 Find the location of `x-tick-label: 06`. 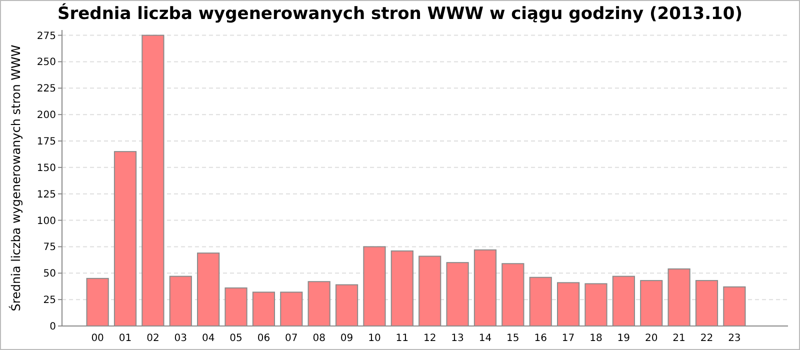

x-tick-label: 06 is located at coordinates (263, 338).